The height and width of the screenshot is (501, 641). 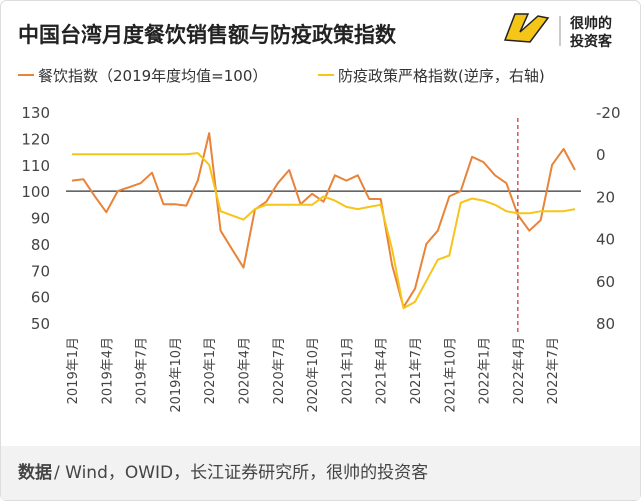 What do you see at coordinates (608, 113) in the screenshot?
I see `y2-tick-label: -20` at bounding box center [608, 113].